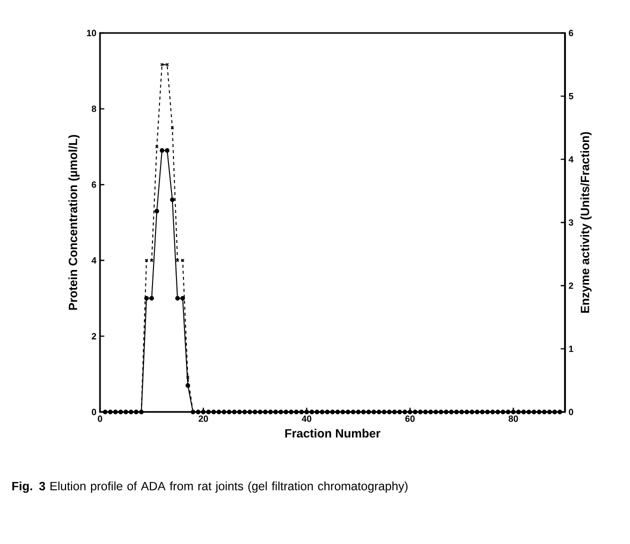  Describe the element at coordinates (571, 285) in the screenshot. I see `y2-tick-label: 2` at that location.